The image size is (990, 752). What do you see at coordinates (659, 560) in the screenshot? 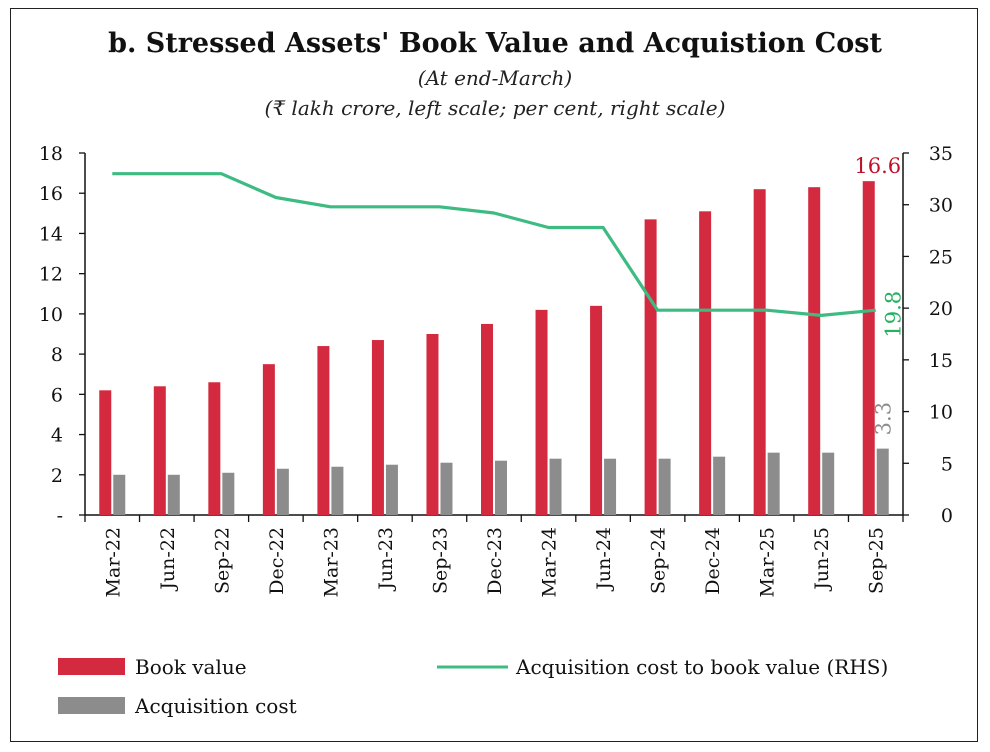
I see `x-category-label: Sep-24` at bounding box center [659, 560].